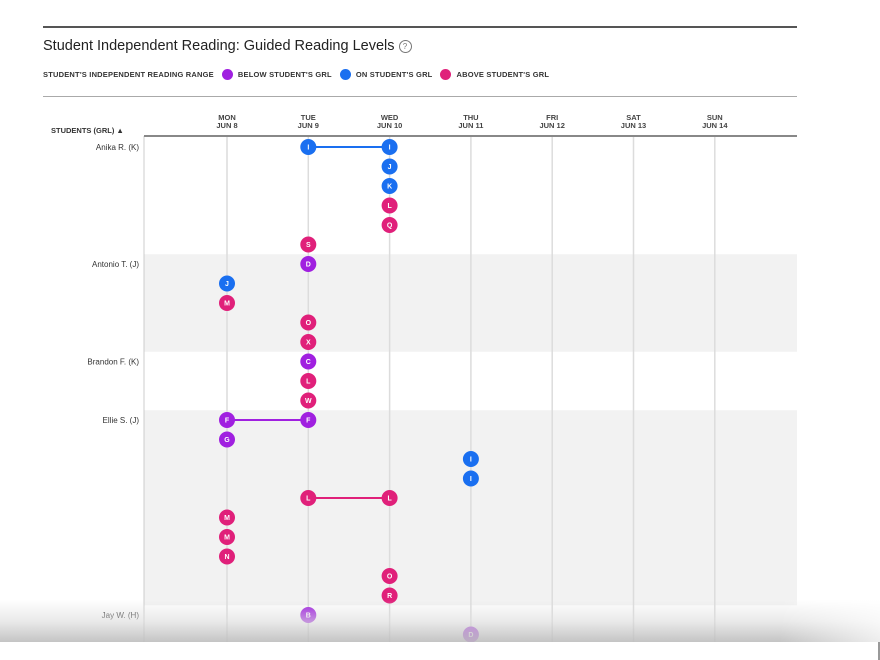  What do you see at coordinates (394, 74) in the screenshot?
I see `legend-label-on: ON STUDENT'S GRL` at bounding box center [394, 74].